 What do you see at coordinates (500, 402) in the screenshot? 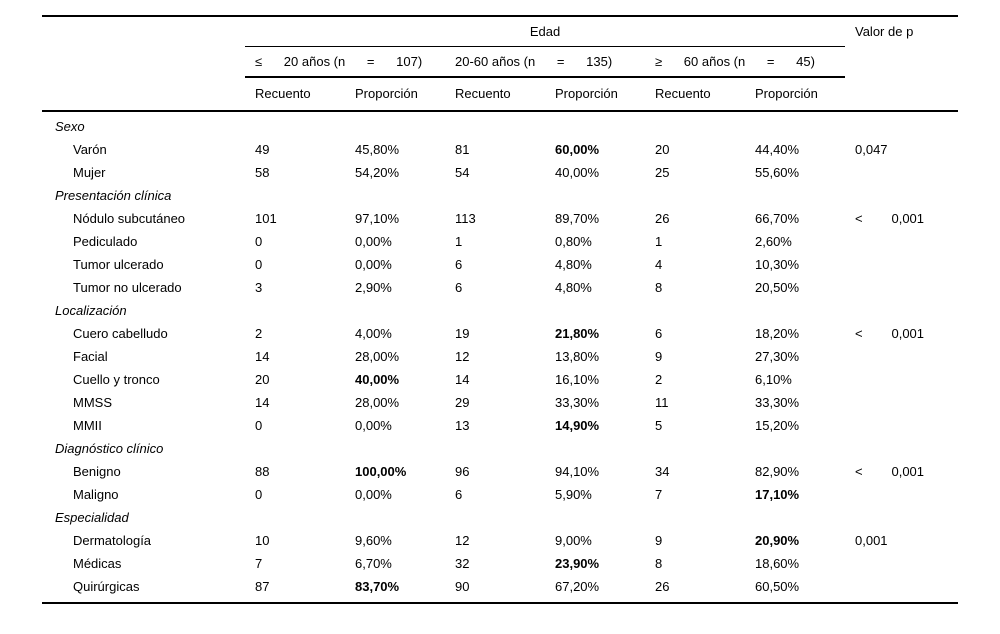
I see `table-row: MMSS 14 28,00% 29 33,30% 11 33,30%` at bounding box center [500, 402].